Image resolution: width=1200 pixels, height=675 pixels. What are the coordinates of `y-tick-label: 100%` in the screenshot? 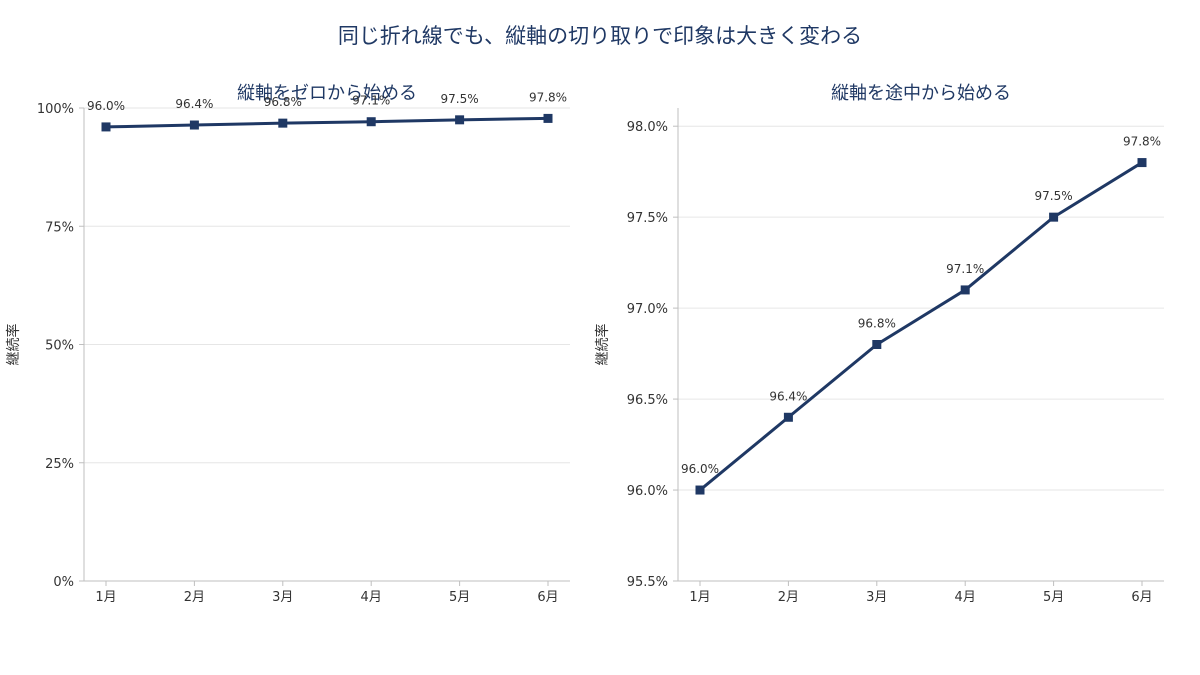 It's located at (55, 109).